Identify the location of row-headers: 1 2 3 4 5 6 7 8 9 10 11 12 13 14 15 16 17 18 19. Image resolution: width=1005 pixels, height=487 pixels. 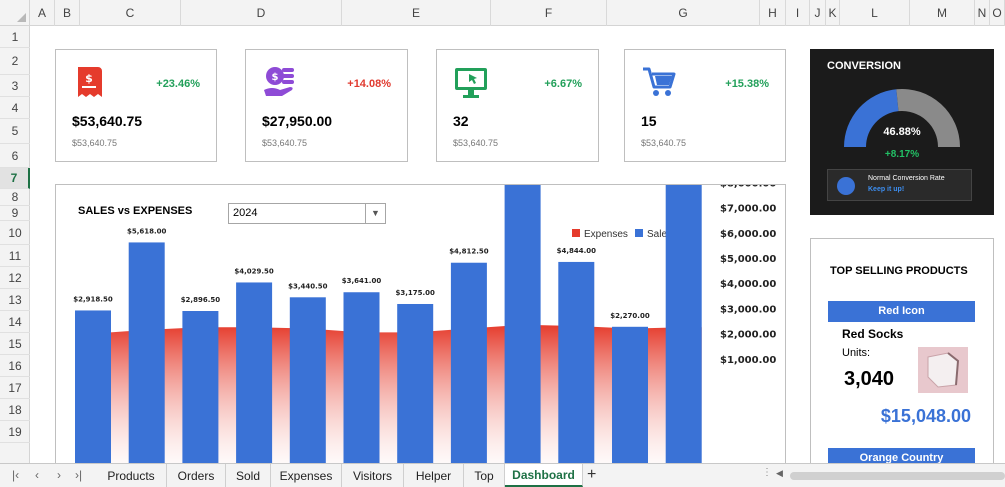
(15, 244).